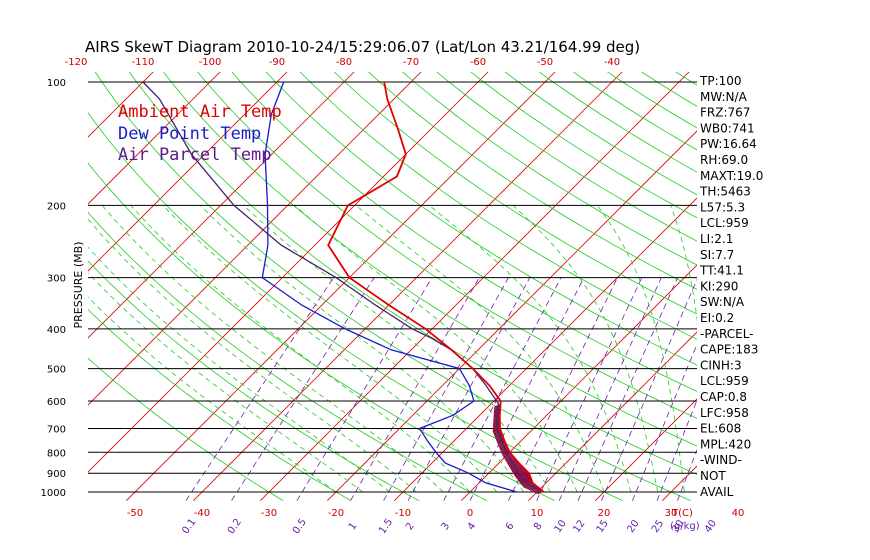  Describe the element at coordinates (56, 206) in the screenshot. I see `pressure-tick-label: 200` at that location.